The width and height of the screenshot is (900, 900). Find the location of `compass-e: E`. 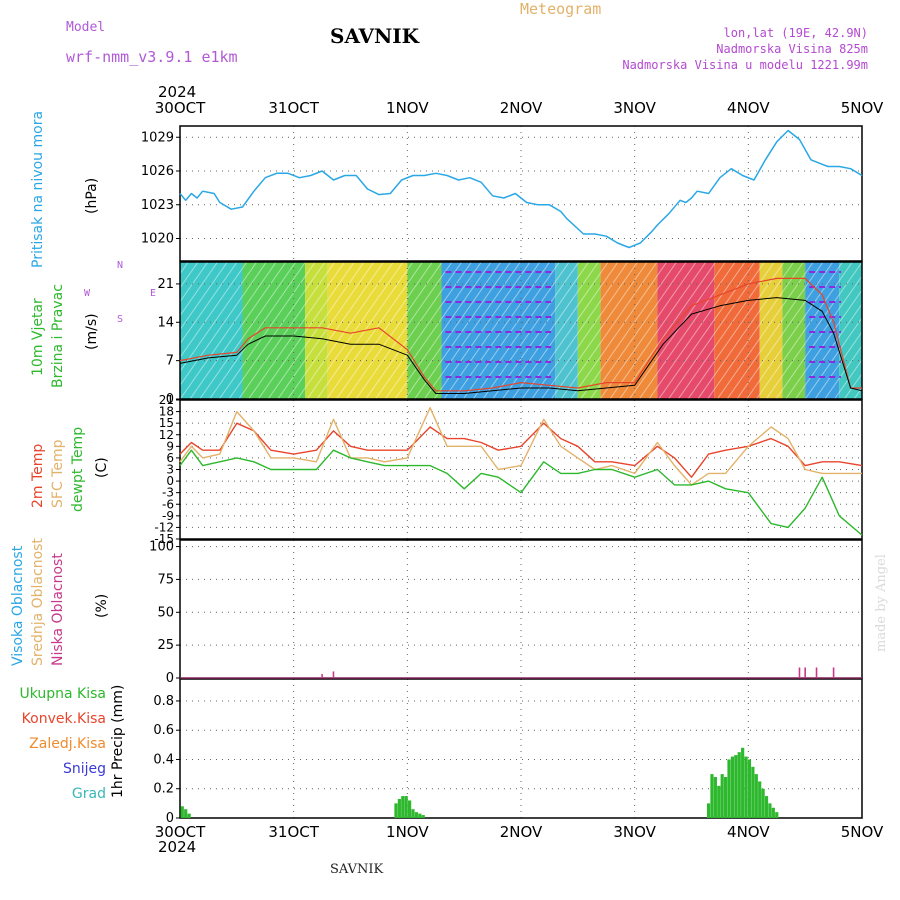

compass-e: E is located at coordinates (153, 293).